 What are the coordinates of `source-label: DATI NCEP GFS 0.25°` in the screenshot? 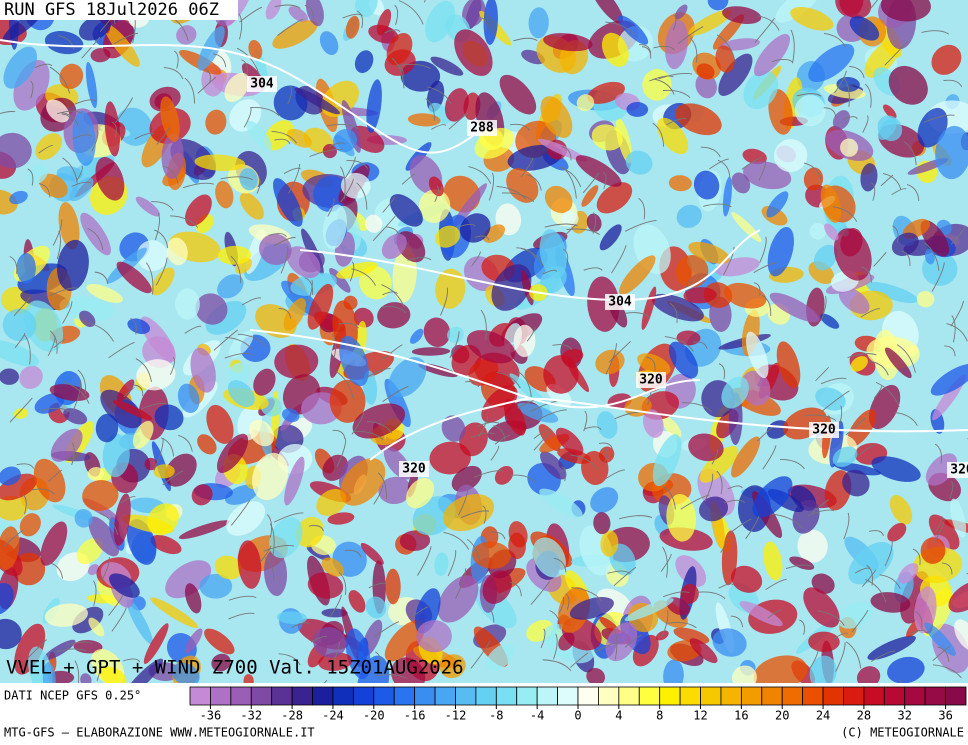 It's located at (72, 696).